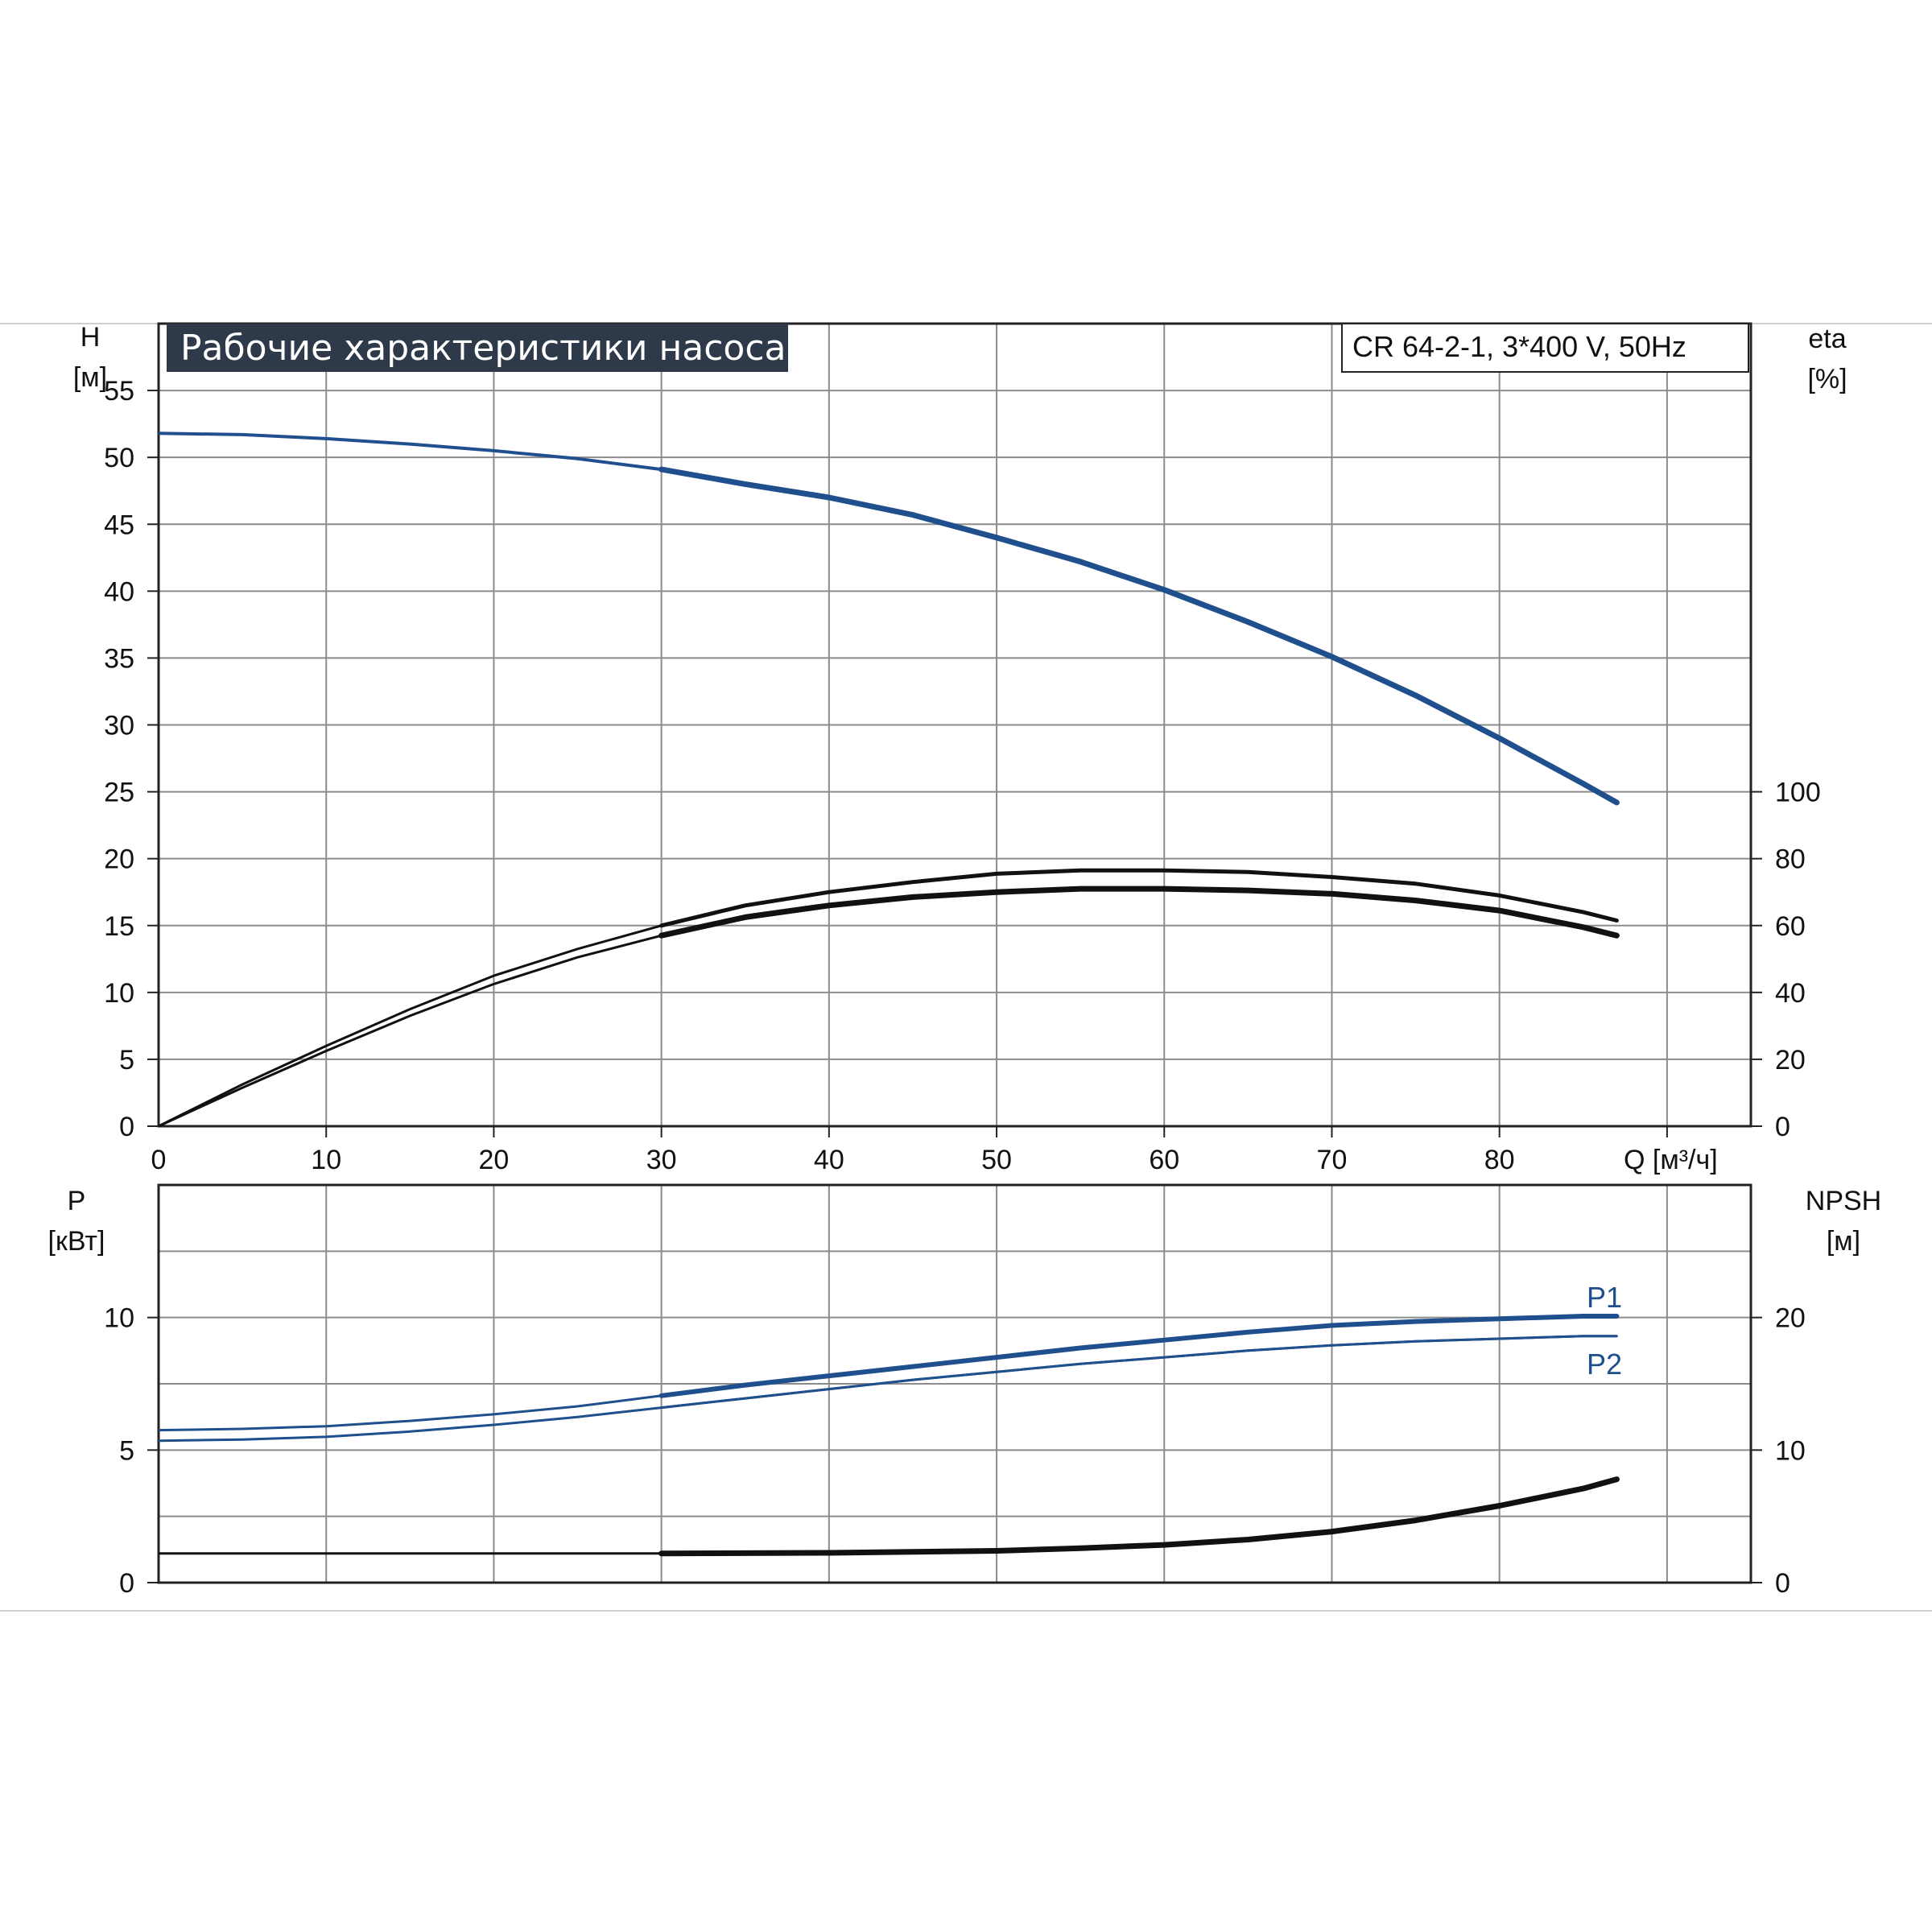 This screenshot has width=1932, height=1932. What do you see at coordinates (1671, 1160) in the screenshot?
I see `q-axis-label: Q [м³/ч]` at bounding box center [1671, 1160].